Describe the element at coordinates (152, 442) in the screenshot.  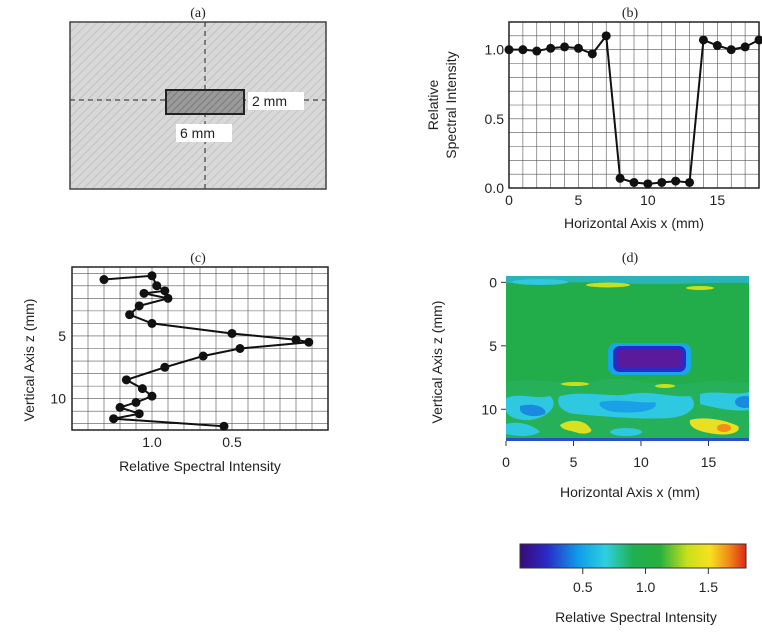
I see `x-tick-label: 1.0` at that location.